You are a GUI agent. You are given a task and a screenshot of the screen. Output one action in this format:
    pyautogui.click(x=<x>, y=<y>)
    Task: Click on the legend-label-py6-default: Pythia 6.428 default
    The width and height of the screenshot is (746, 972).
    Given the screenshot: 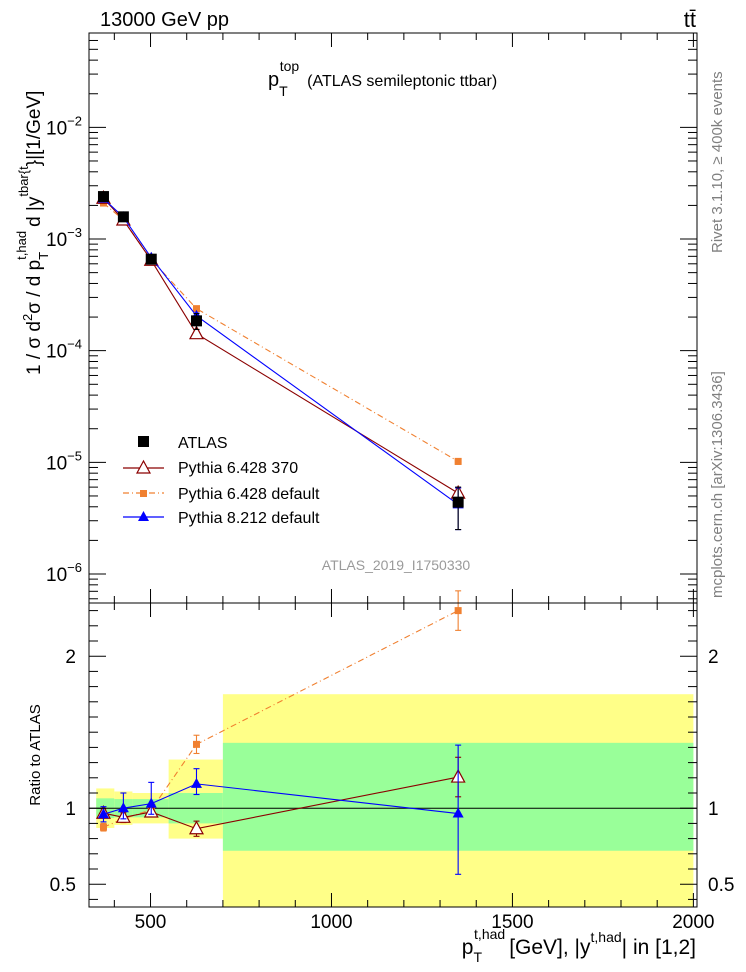 What is the action you would take?
    pyautogui.click(x=249, y=494)
    